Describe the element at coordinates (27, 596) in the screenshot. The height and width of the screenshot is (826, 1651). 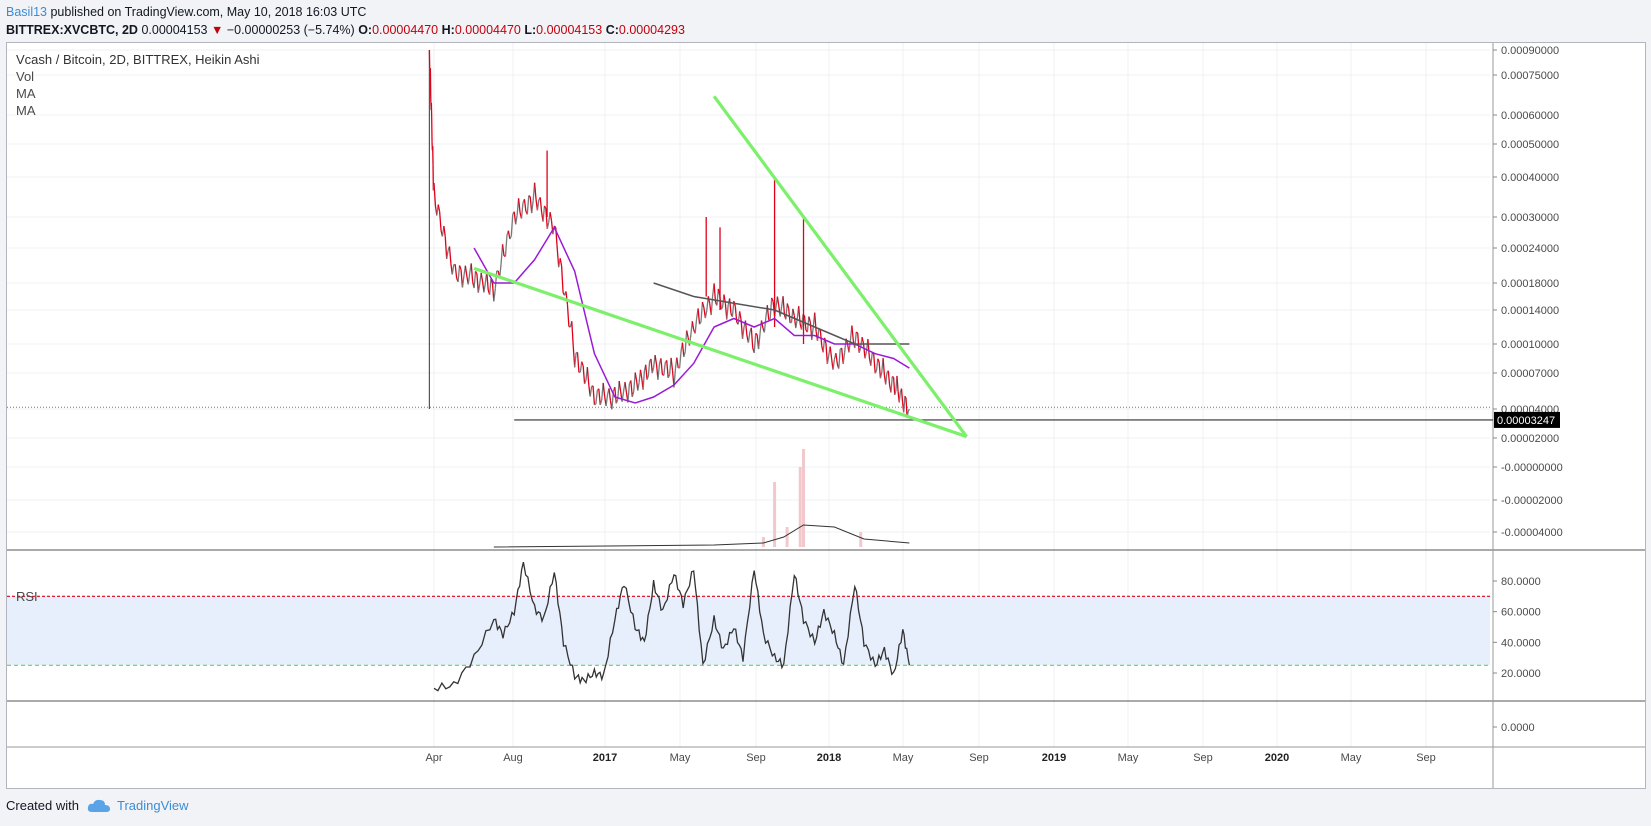
I see `rsi-pane-label: RSI` at that location.